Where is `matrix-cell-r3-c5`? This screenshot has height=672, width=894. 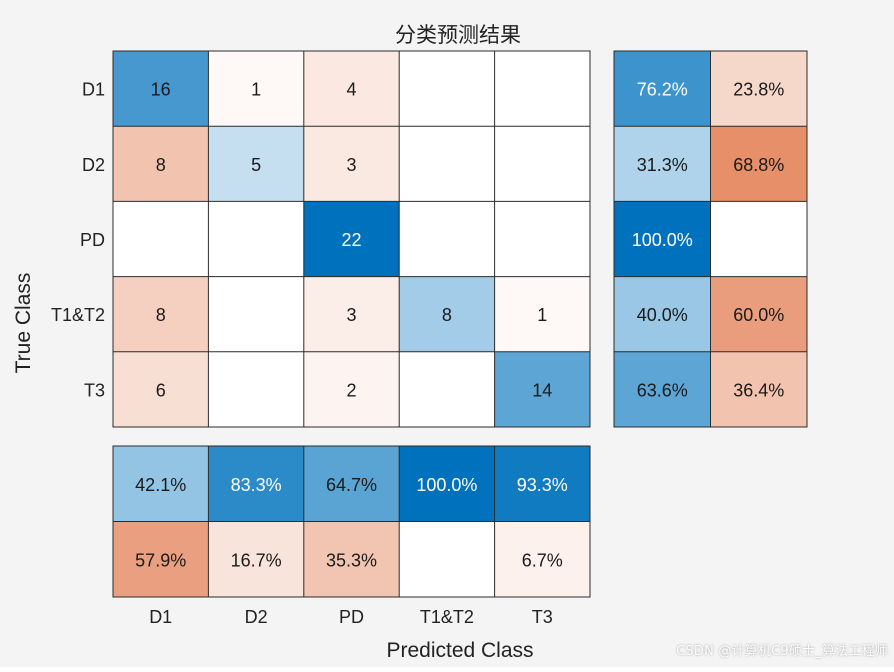
matrix-cell-r3-c5 is located at coordinates (542, 239).